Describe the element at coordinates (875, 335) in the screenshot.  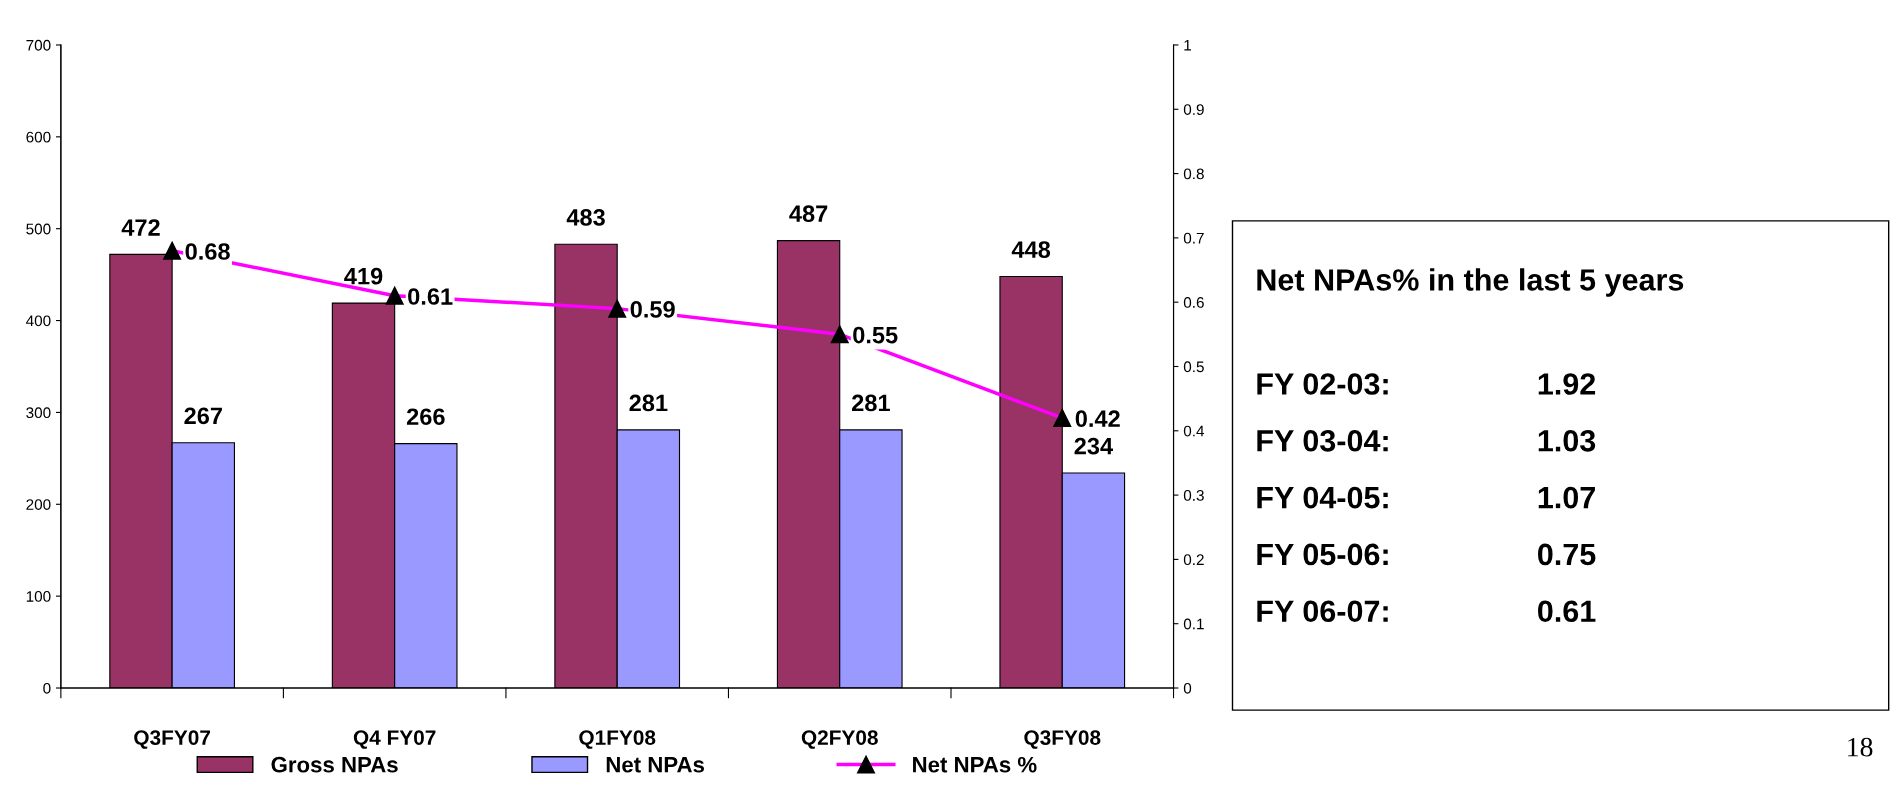
I see `data-label: 0.55` at that location.